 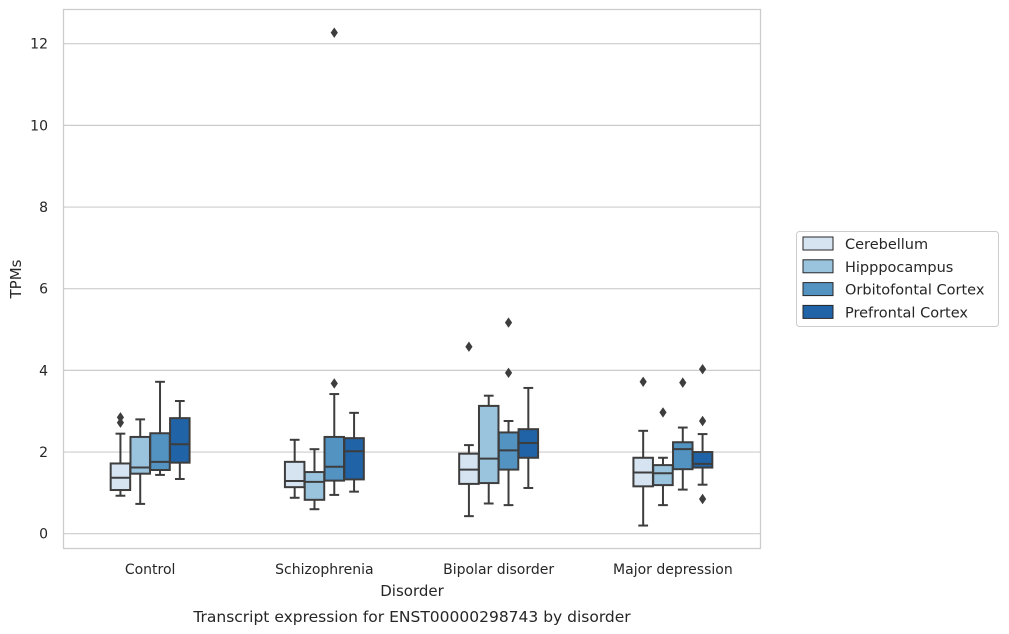 I want to click on legend-item-3: Prefrontal Cortex, so click(x=885, y=312).